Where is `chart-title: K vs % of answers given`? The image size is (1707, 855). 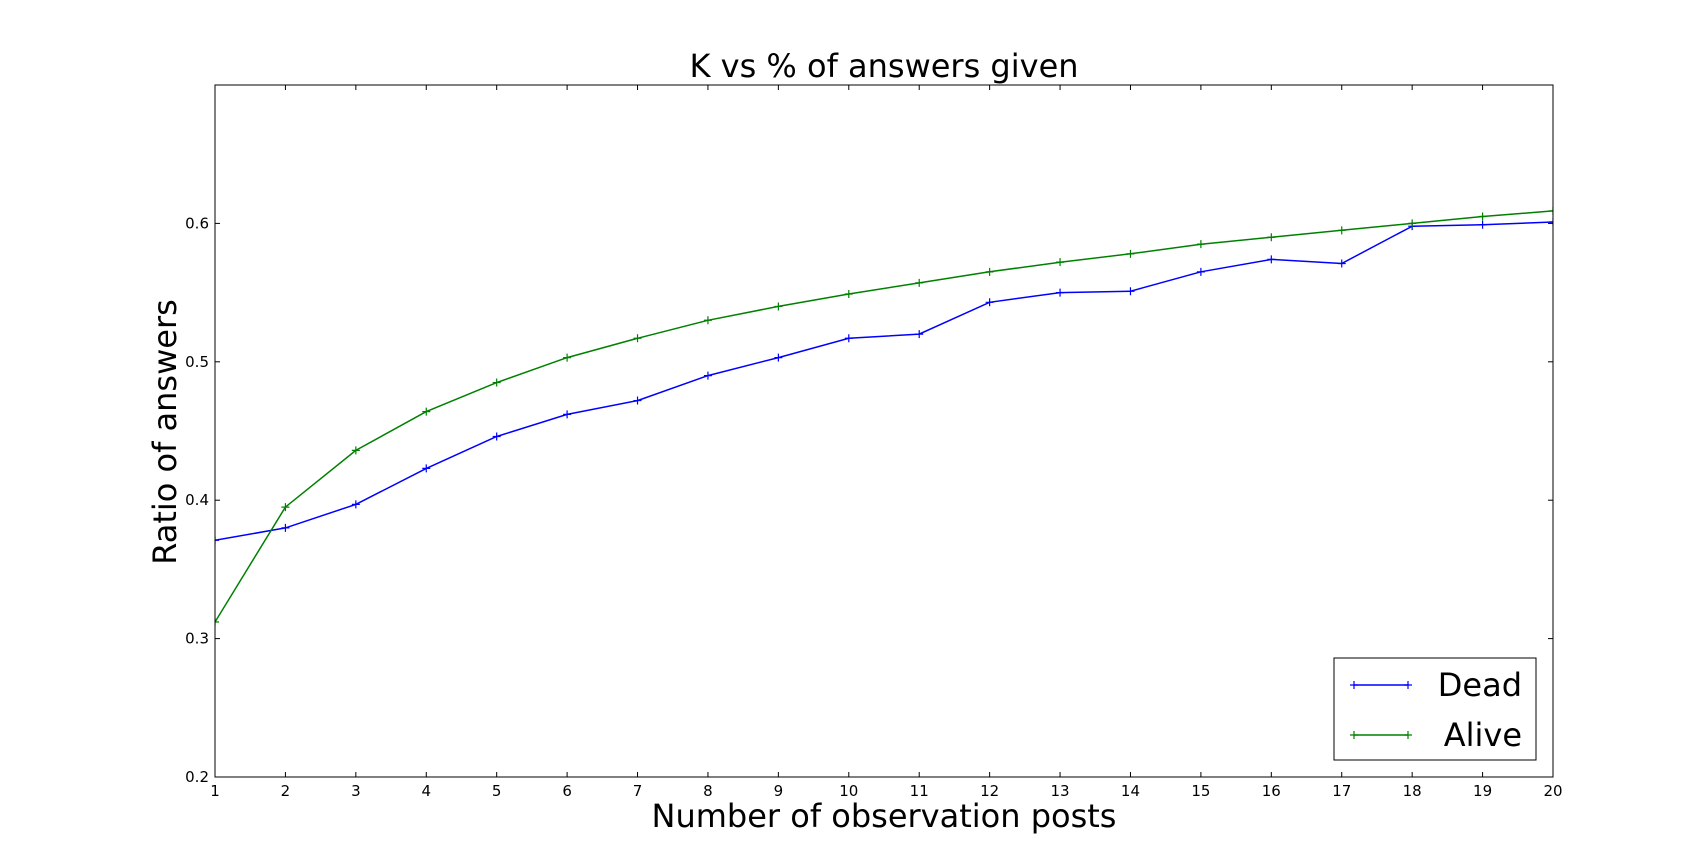
chart-title: K vs % of answers given is located at coordinates (883, 66).